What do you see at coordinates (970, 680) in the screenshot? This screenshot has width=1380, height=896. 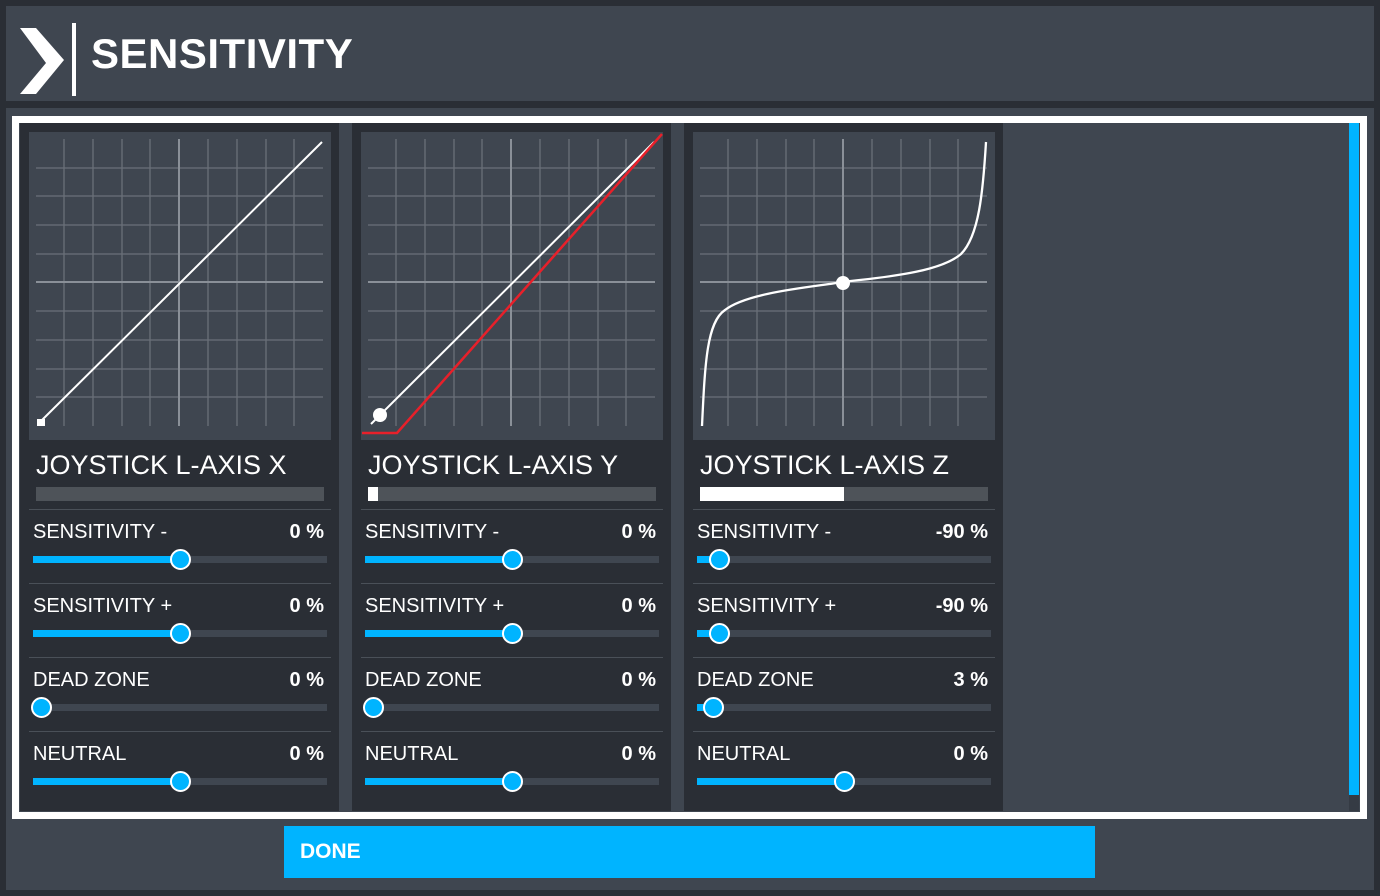 I see `slider-value: 3 %` at bounding box center [970, 680].